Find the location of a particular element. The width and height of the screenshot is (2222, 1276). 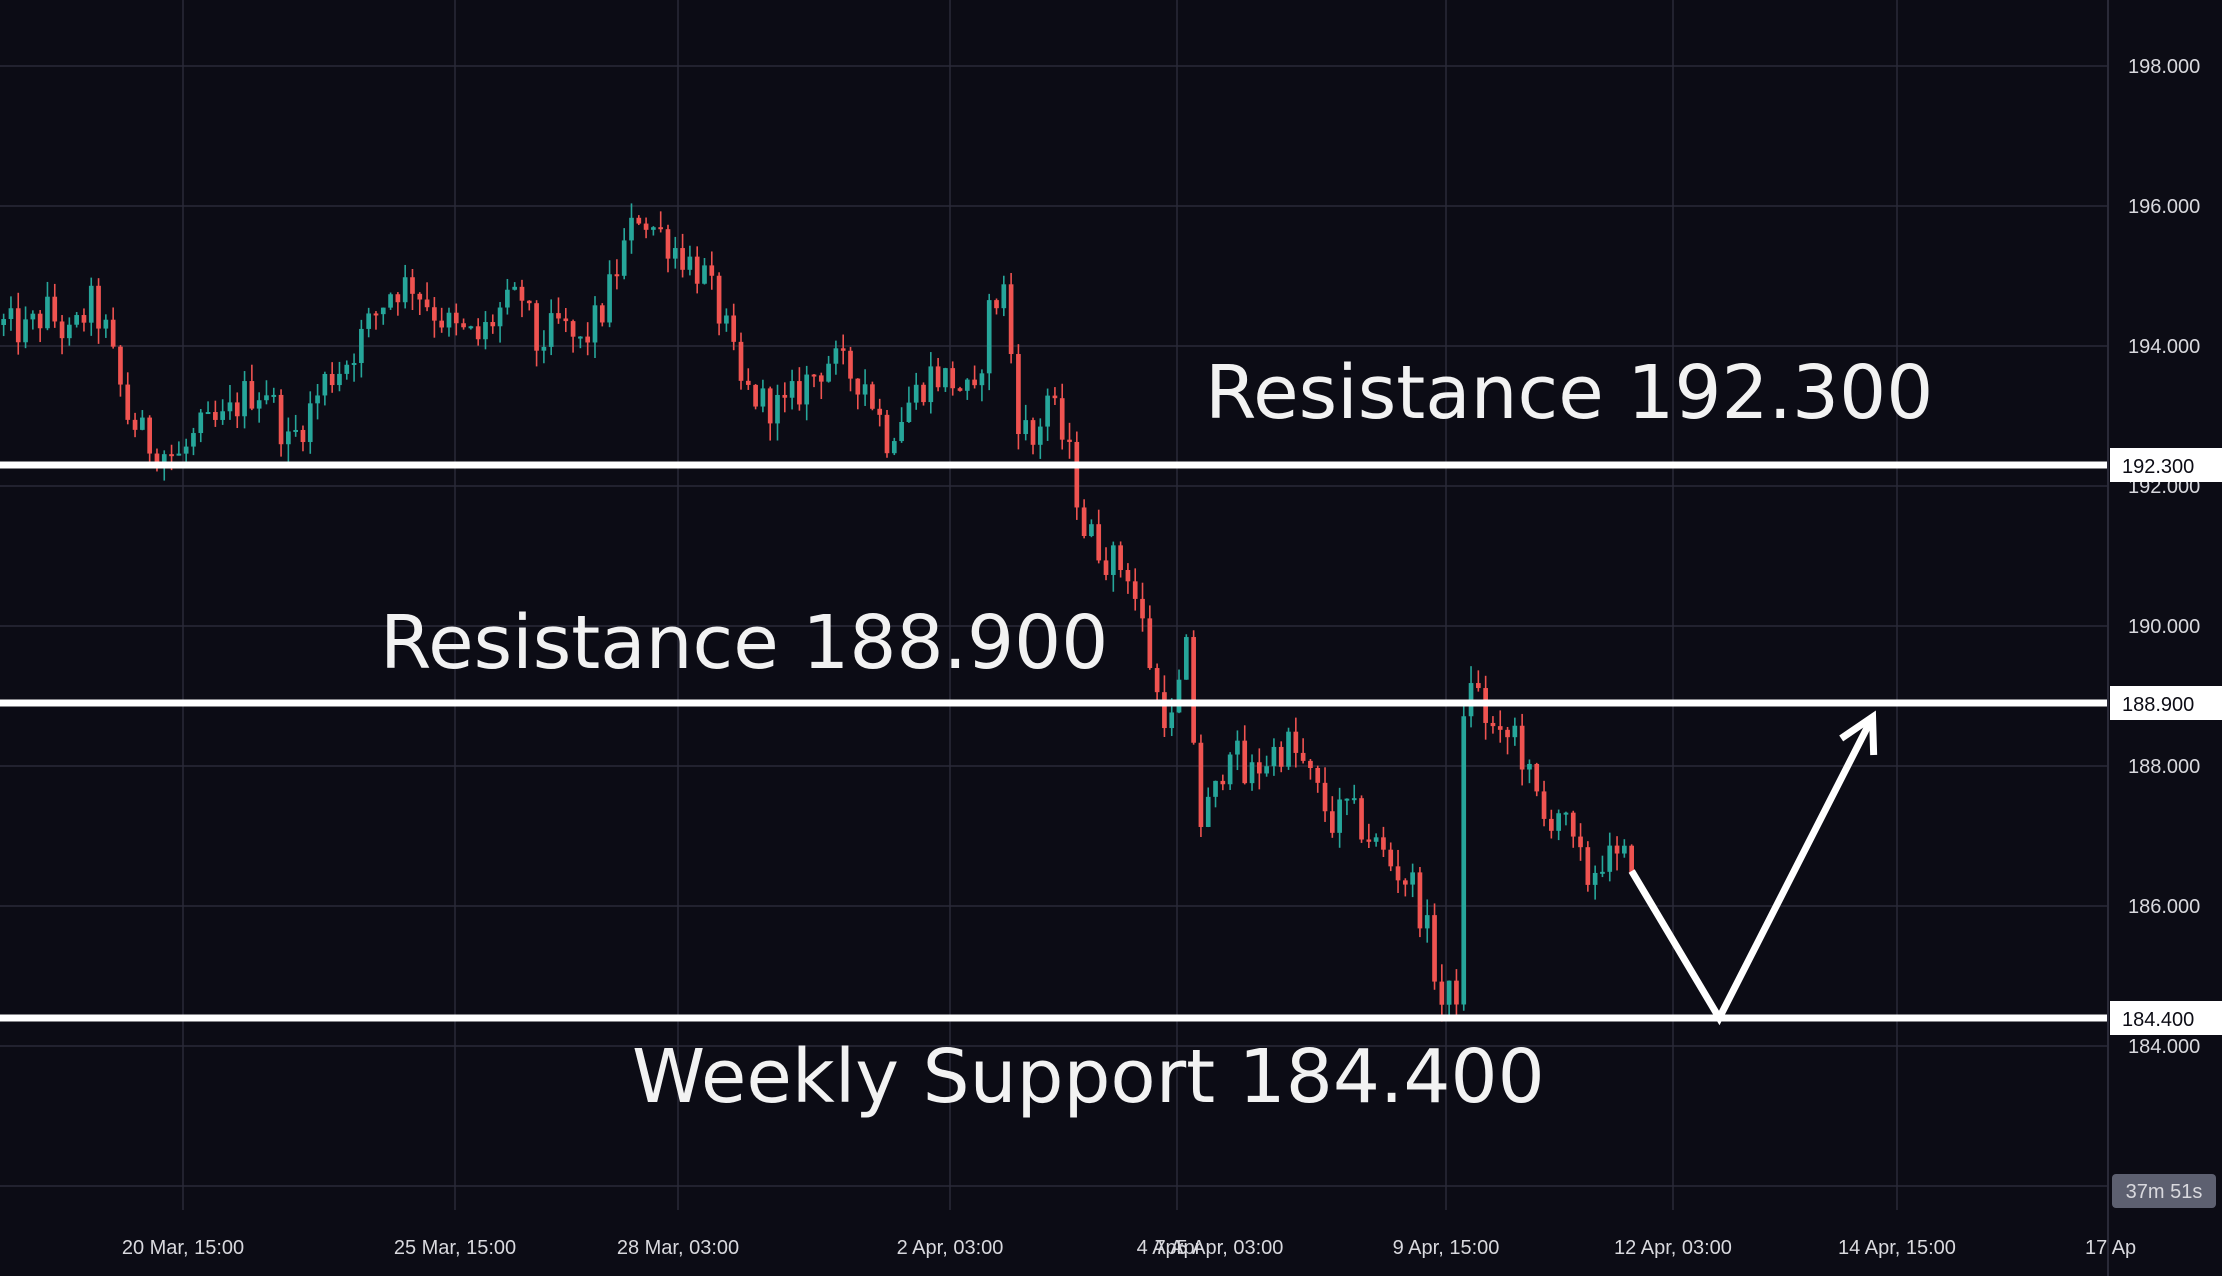

time-tick-label: 5 Apr, 03:00 is located at coordinates (1230, 1248).